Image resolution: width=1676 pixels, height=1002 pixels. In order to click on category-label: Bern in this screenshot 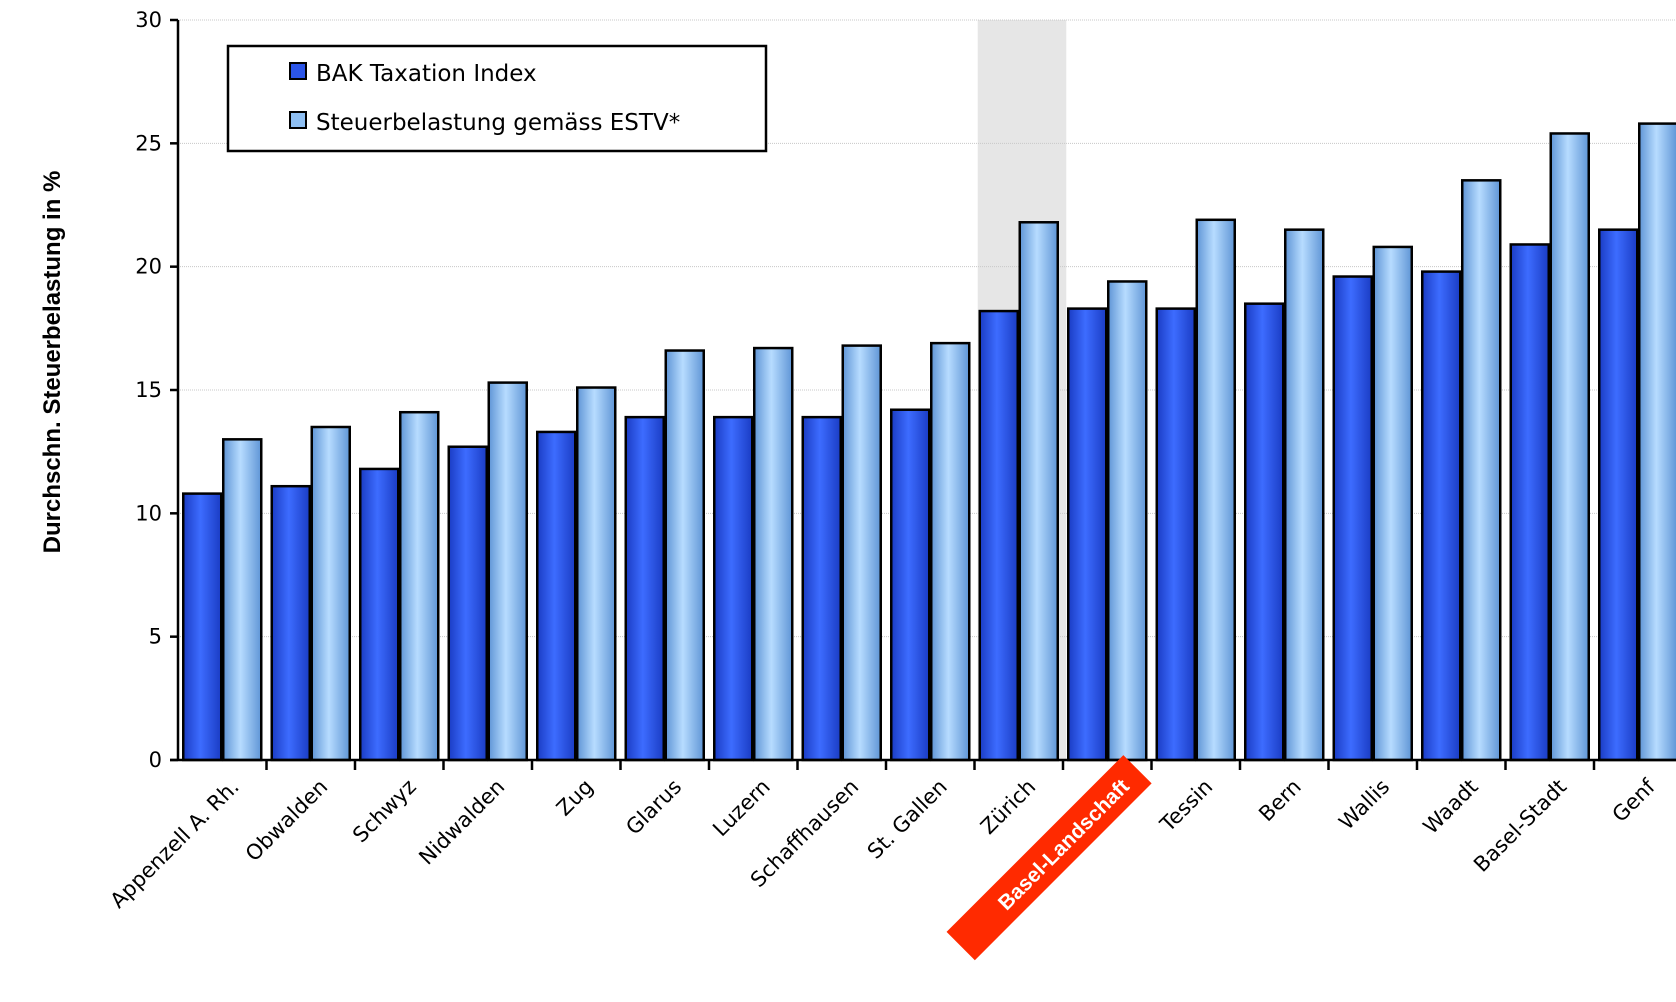, I will do `click(1280, 801)`.